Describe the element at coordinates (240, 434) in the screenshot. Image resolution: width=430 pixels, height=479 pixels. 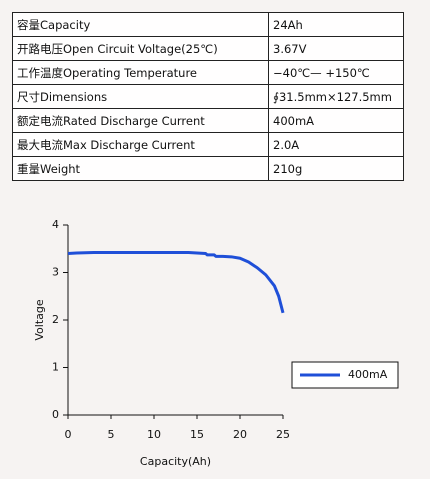
I see `x-tick-label: 20` at that location.